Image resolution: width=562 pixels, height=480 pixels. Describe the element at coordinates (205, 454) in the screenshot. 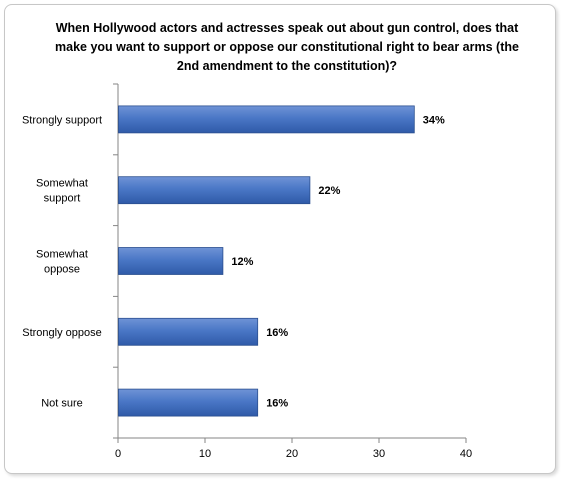

I see `x-tick-label: 10` at that location.